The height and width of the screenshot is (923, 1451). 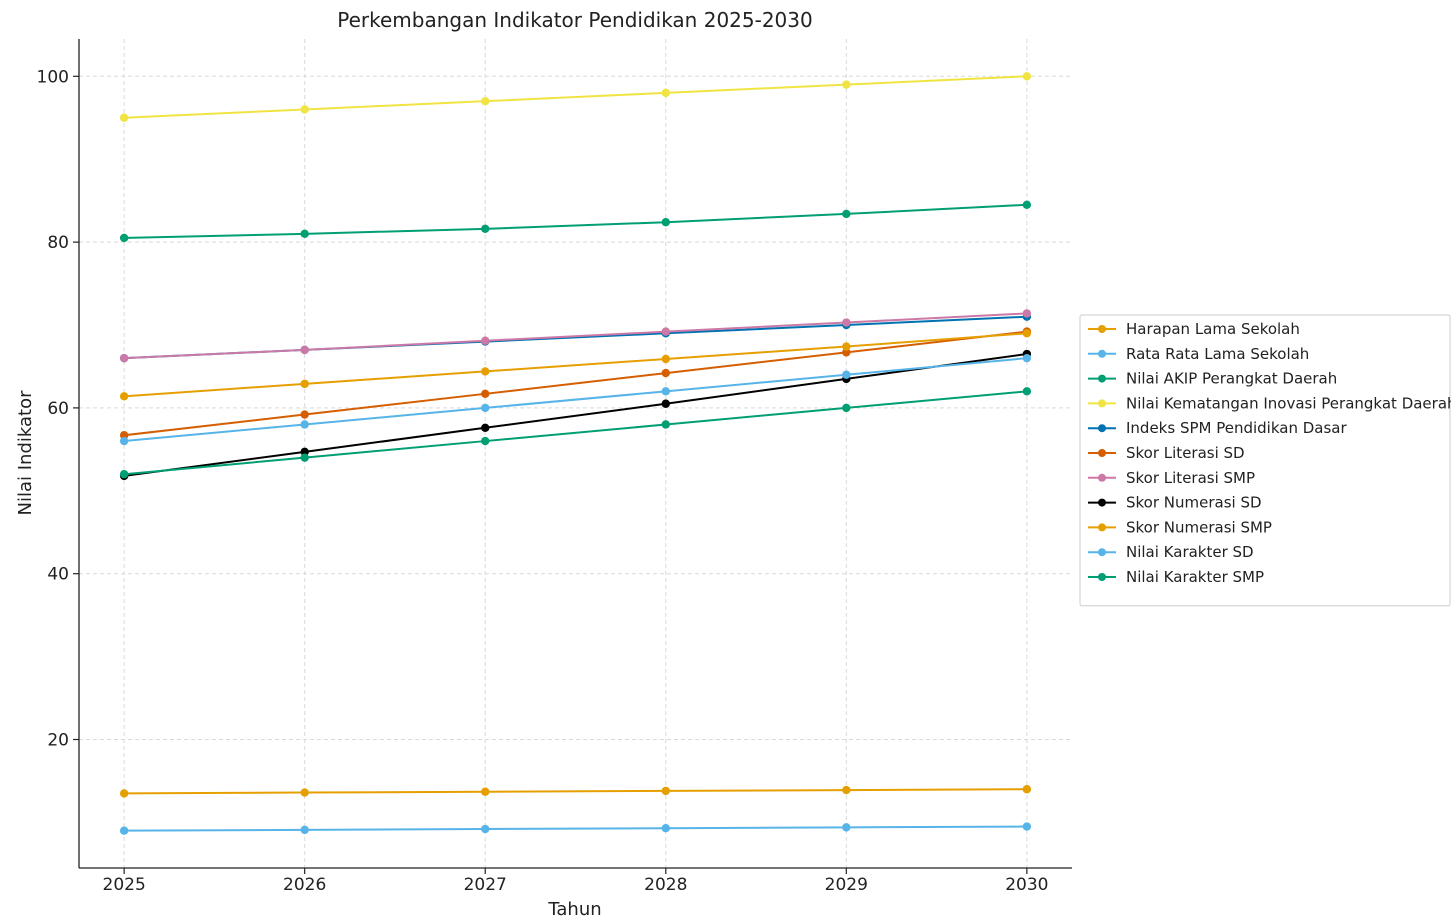 I want to click on legend-box, so click(x=1265, y=460).